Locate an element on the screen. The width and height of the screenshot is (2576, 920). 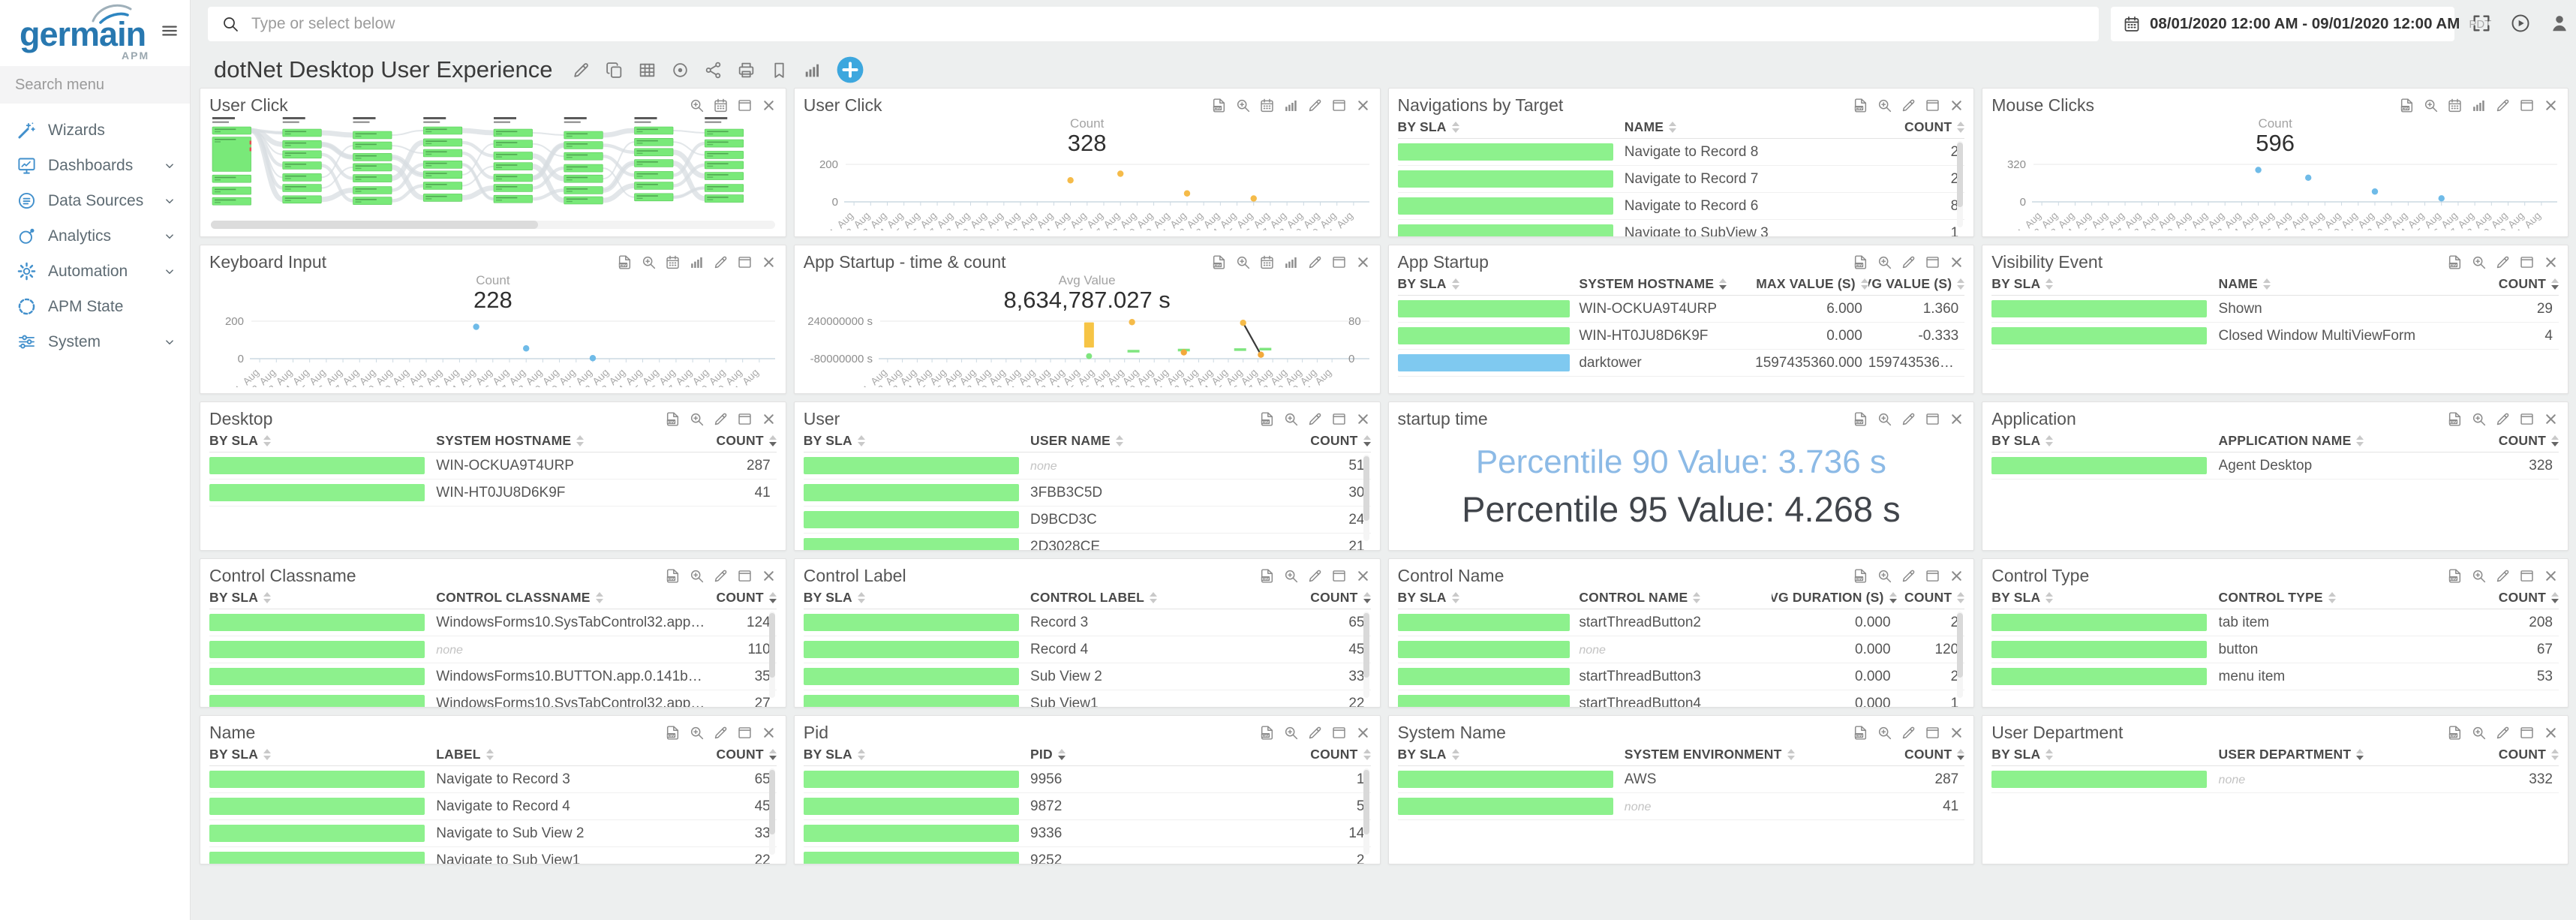
table-row: button 67 is located at coordinates (2275, 649).